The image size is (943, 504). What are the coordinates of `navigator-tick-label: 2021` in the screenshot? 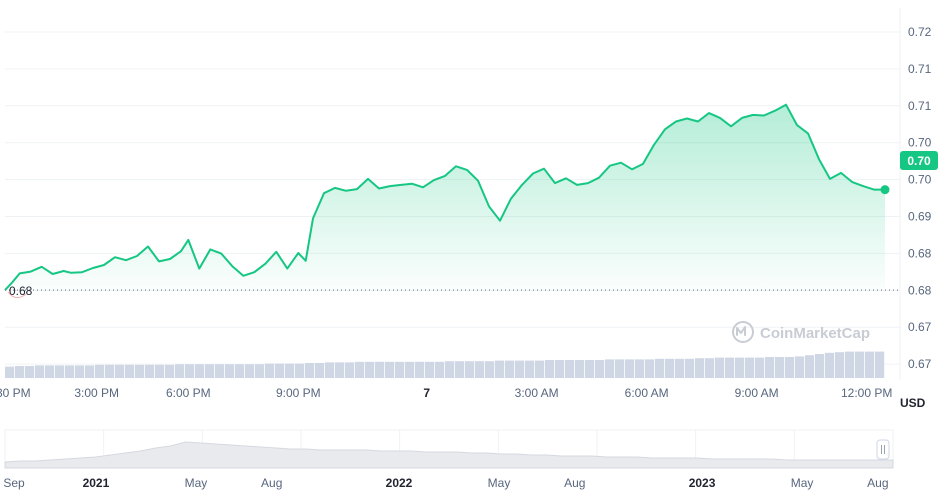 It's located at (96, 483).